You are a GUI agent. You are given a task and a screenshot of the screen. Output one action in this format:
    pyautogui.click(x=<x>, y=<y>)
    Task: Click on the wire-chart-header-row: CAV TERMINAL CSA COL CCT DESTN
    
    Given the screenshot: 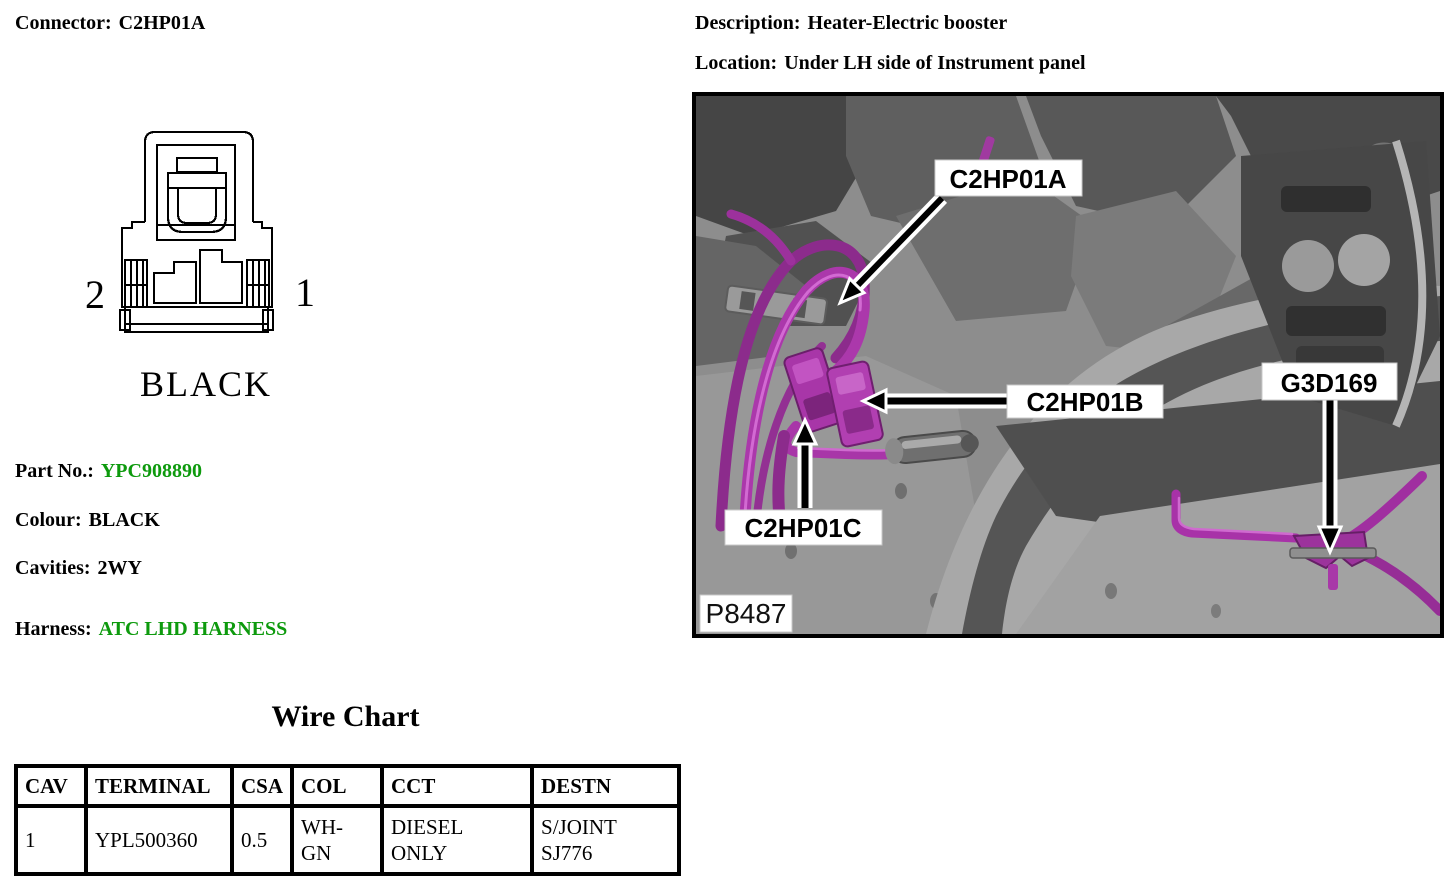 What is the action you would take?
    pyautogui.click(x=348, y=786)
    